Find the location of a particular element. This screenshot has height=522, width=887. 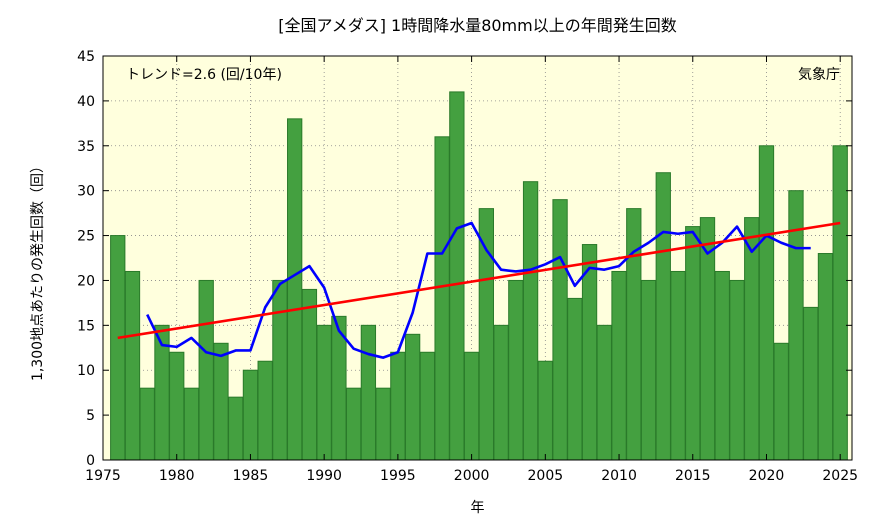

y-tick-label: 0 is located at coordinates (90, 461).